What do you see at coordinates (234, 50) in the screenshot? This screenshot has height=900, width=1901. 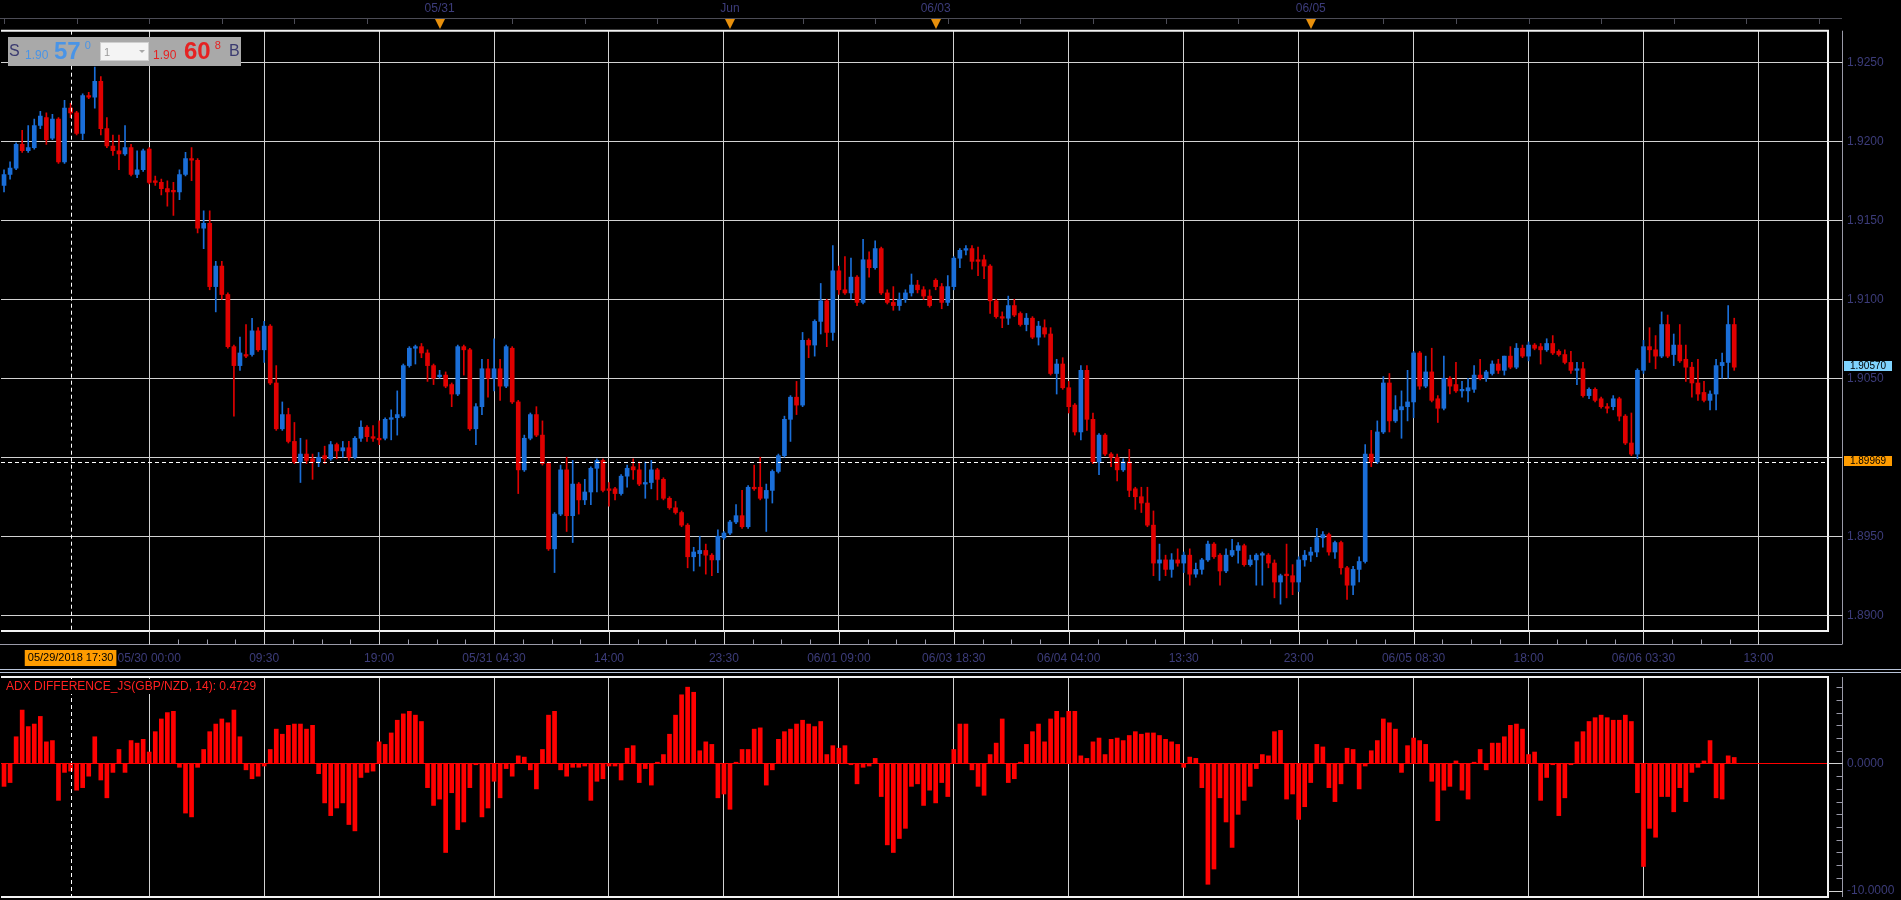 I see `annotation: B` at bounding box center [234, 50].